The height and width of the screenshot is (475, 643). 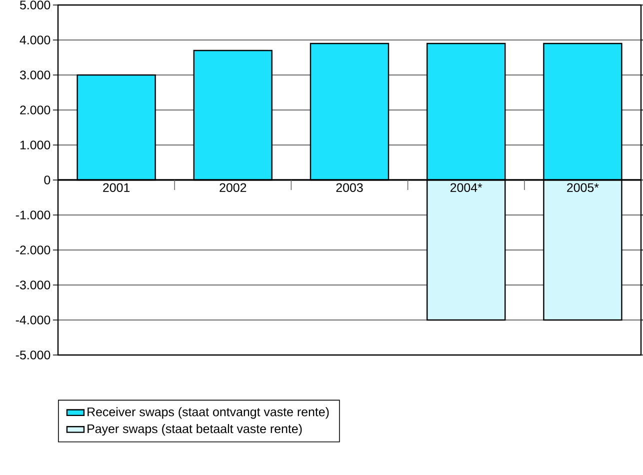 What do you see at coordinates (33, 355) in the screenshot?
I see `y-tick-label: -5.000` at bounding box center [33, 355].